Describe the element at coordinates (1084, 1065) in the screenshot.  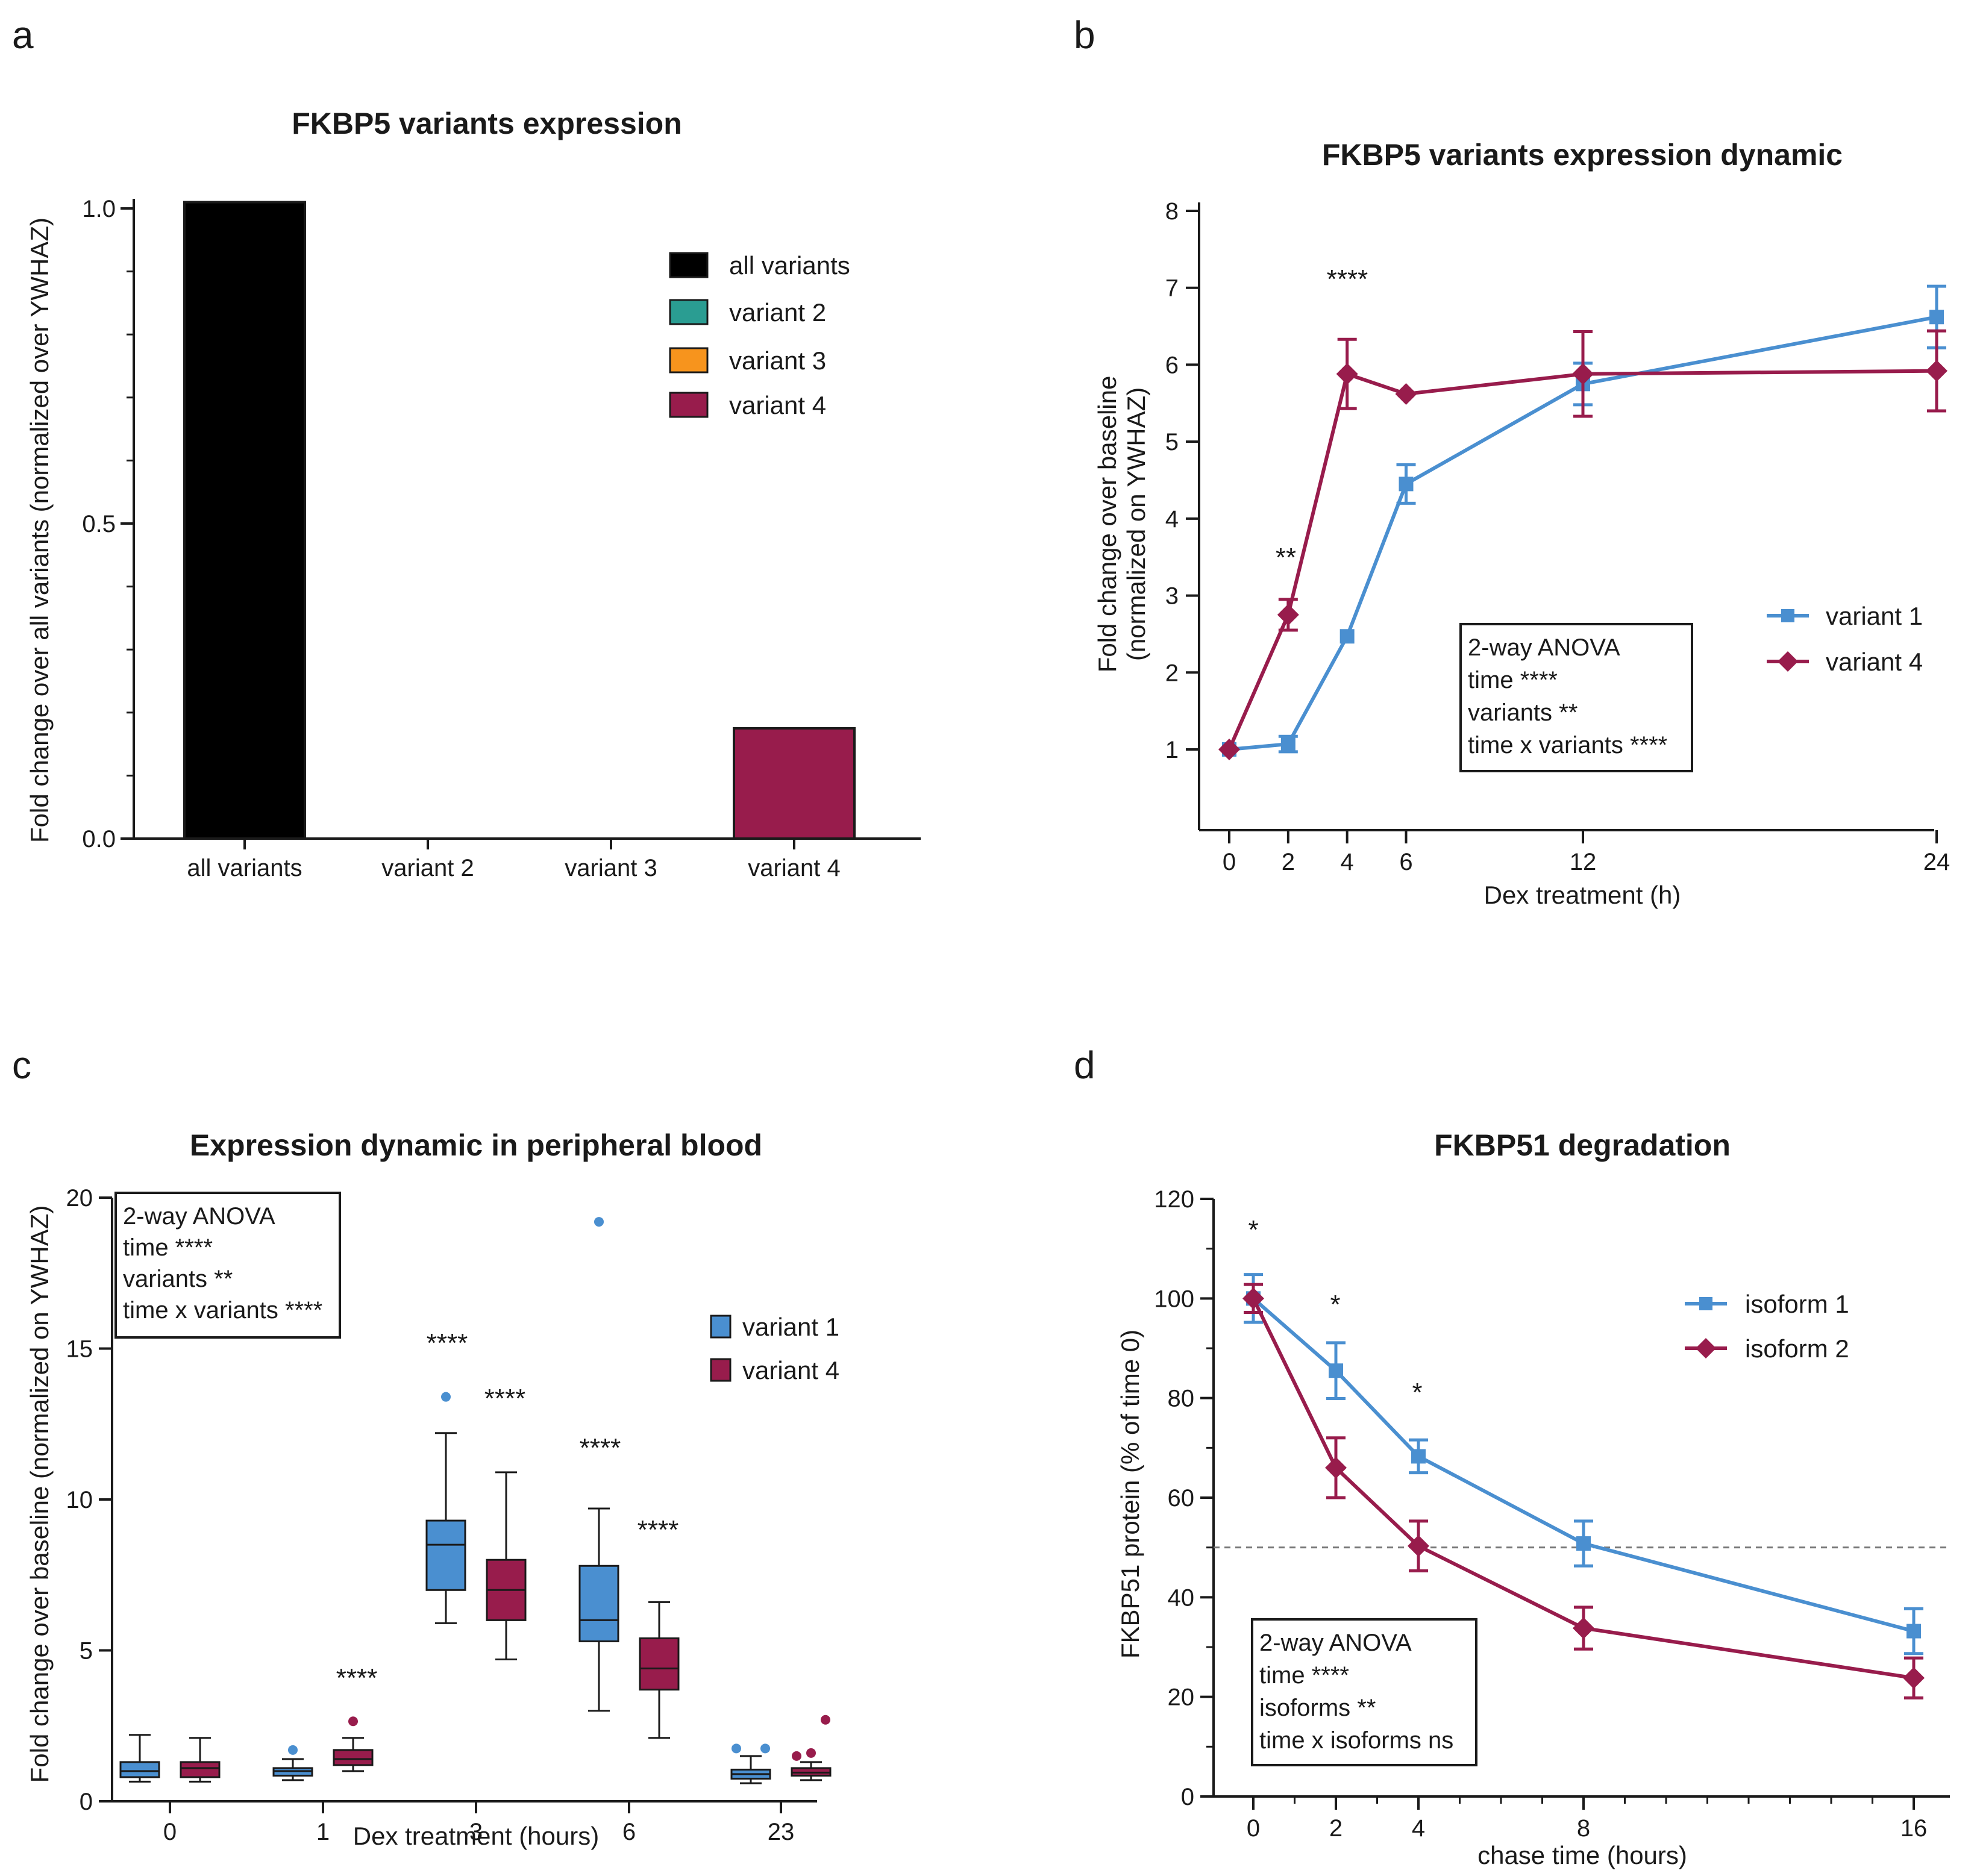
I see `panel-letter-d: d` at that location.